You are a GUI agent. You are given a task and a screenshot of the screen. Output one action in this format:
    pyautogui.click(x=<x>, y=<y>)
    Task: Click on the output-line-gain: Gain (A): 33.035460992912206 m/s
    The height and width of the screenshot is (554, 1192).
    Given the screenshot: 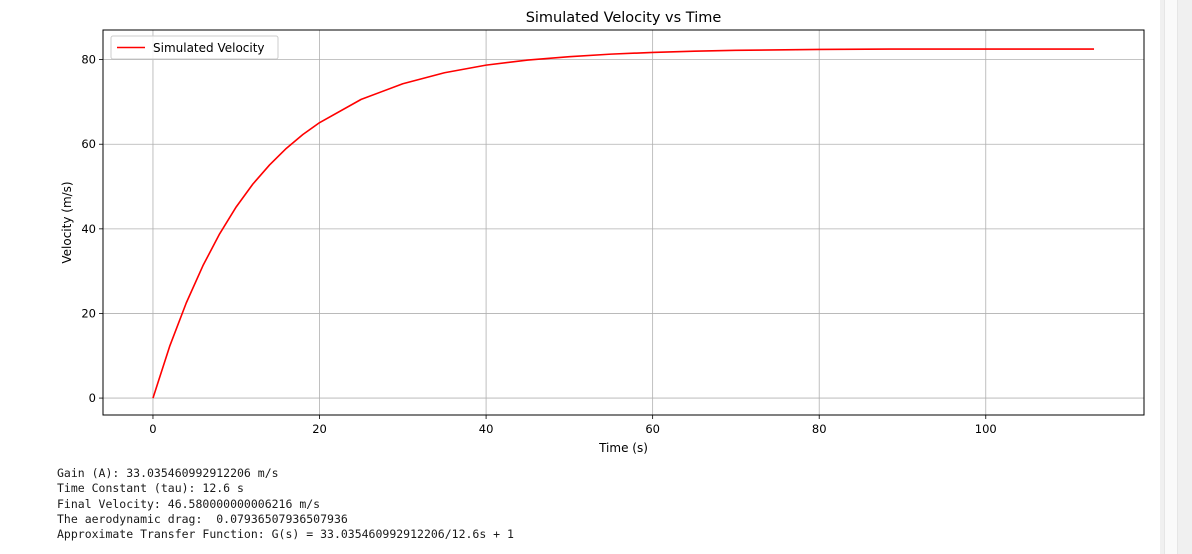 What is the action you would take?
    pyautogui.click(x=168, y=473)
    